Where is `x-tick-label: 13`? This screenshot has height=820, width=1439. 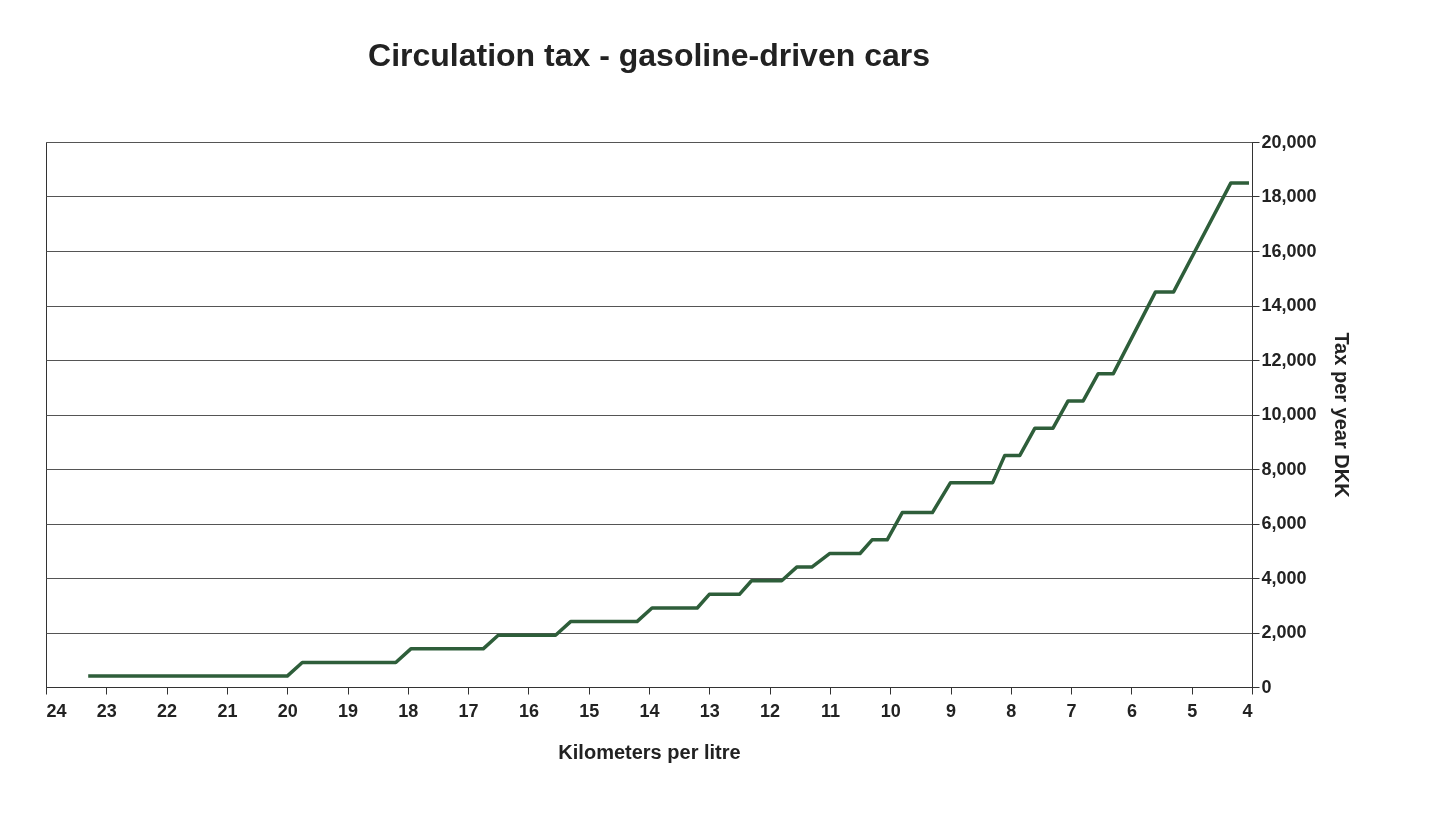 x-tick-label: 13 is located at coordinates (709, 710).